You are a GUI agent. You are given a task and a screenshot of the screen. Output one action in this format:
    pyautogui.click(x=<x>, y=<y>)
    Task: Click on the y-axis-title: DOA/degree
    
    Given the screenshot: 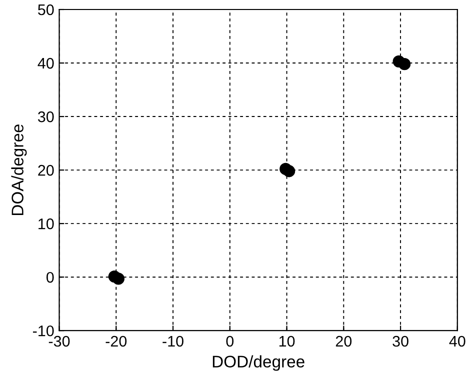 What is the action you would take?
    pyautogui.click(x=19, y=169)
    